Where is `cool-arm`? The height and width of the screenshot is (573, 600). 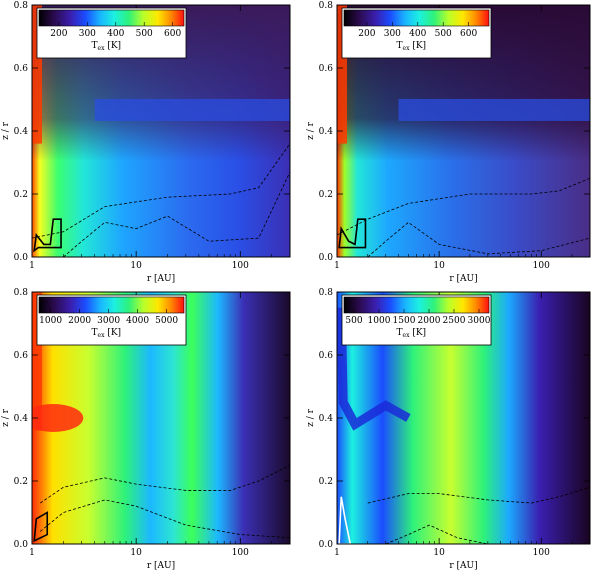
cool-arm is located at coordinates (374, 369).